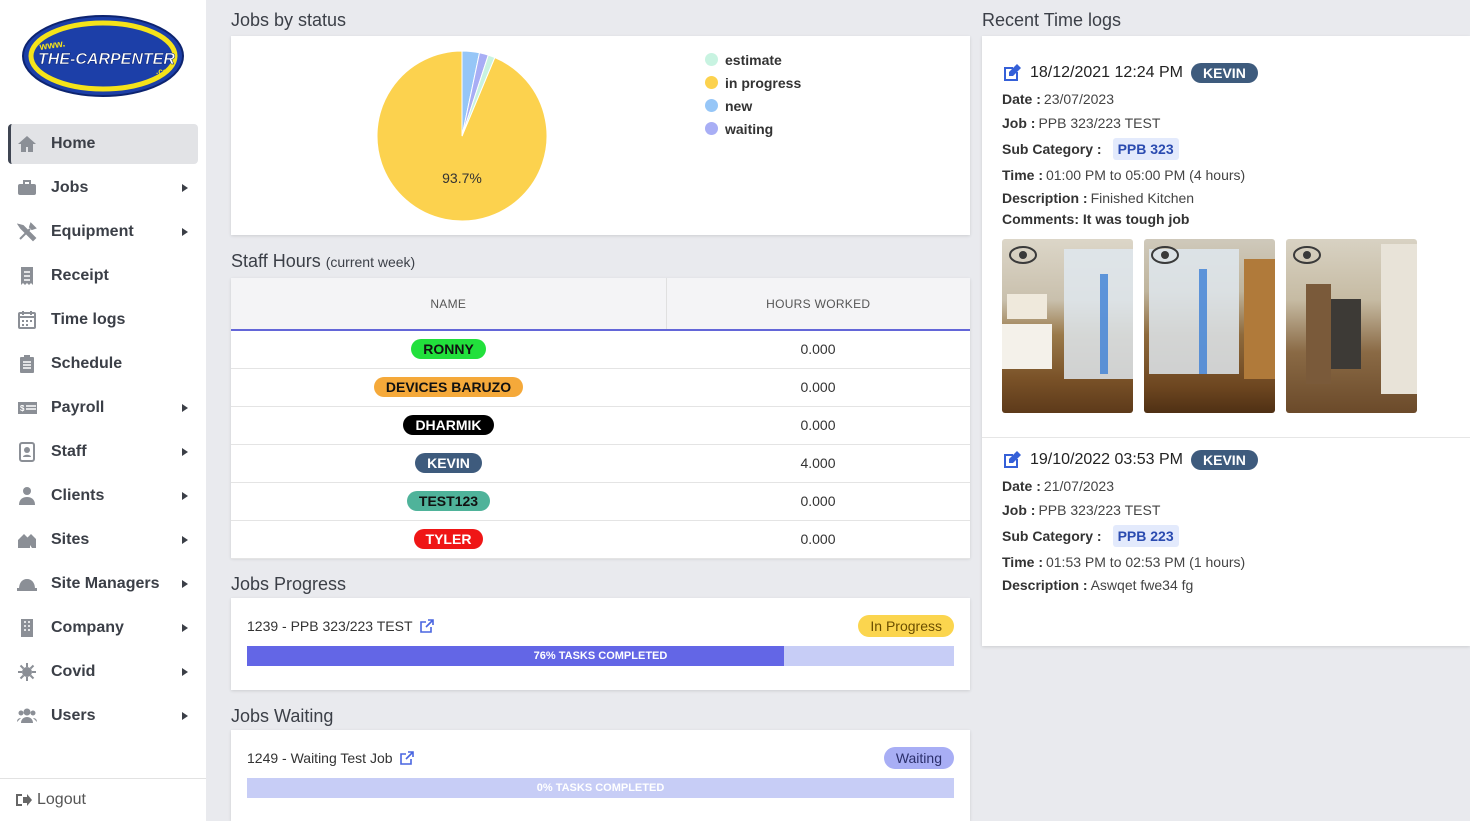  I want to click on staff-name-badge: KEVIN, so click(448, 463).